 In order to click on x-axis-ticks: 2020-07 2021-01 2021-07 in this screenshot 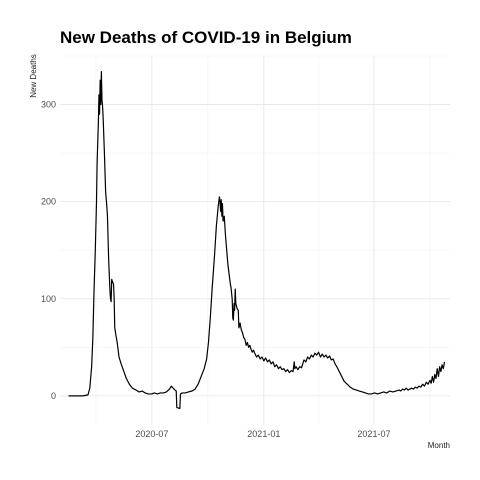, I will do `click(262, 434)`.